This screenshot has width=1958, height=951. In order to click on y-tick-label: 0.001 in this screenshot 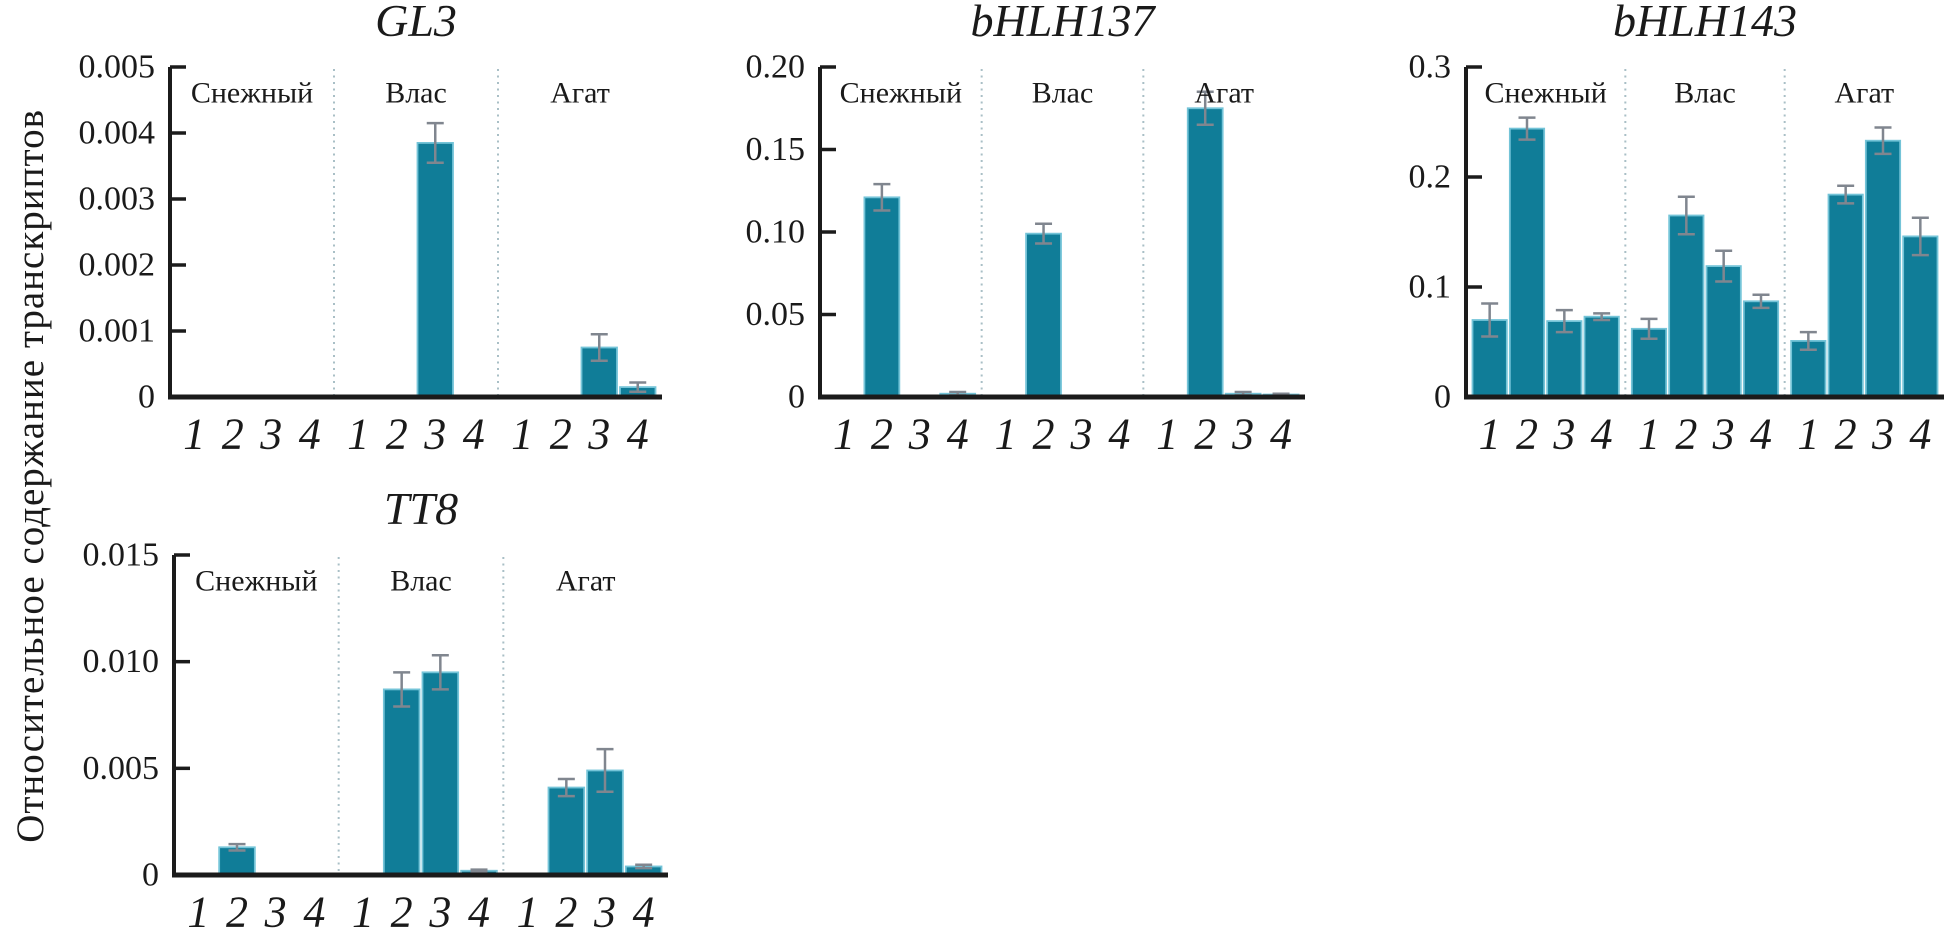, I will do `click(117, 331)`.